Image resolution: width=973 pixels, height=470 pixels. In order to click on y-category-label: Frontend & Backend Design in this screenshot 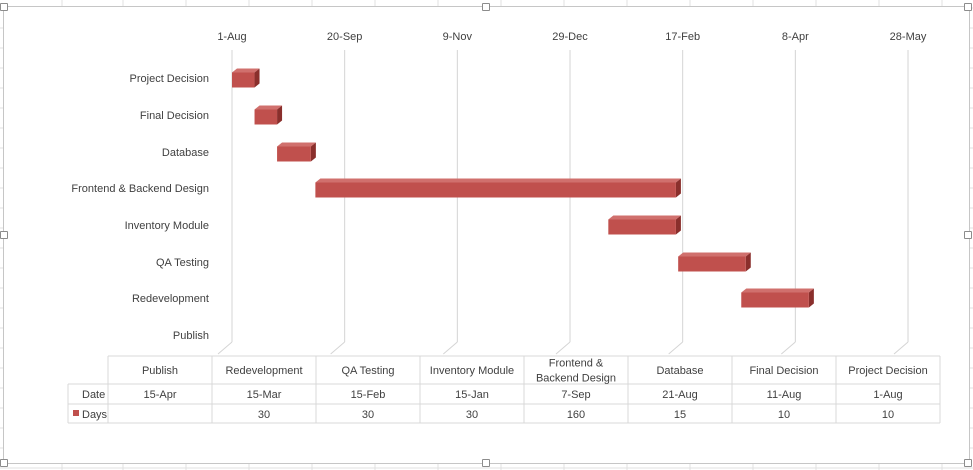, I will do `click(140, 189)`.